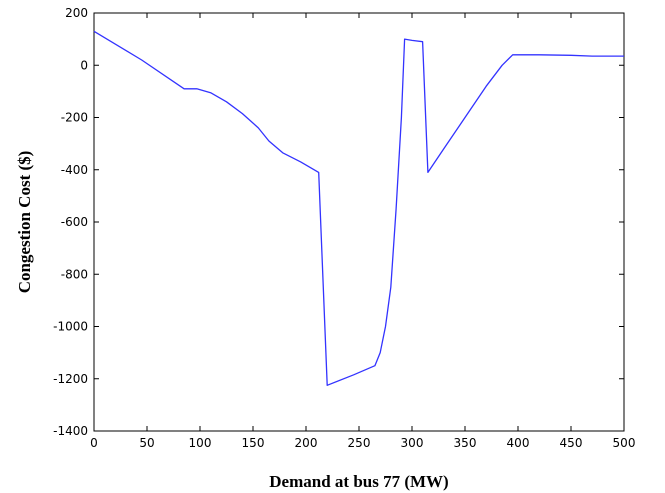 The height and width of the screenshot is (493, 665). I want to click on x-tick-label: 250, so click(359, 443).